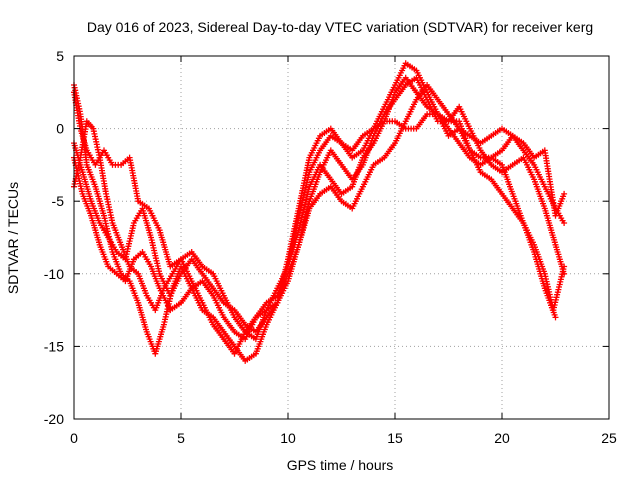 The width and height of the screenshot is (640, 480). I want to click on y-tick-label: 0, so click(60, 129).